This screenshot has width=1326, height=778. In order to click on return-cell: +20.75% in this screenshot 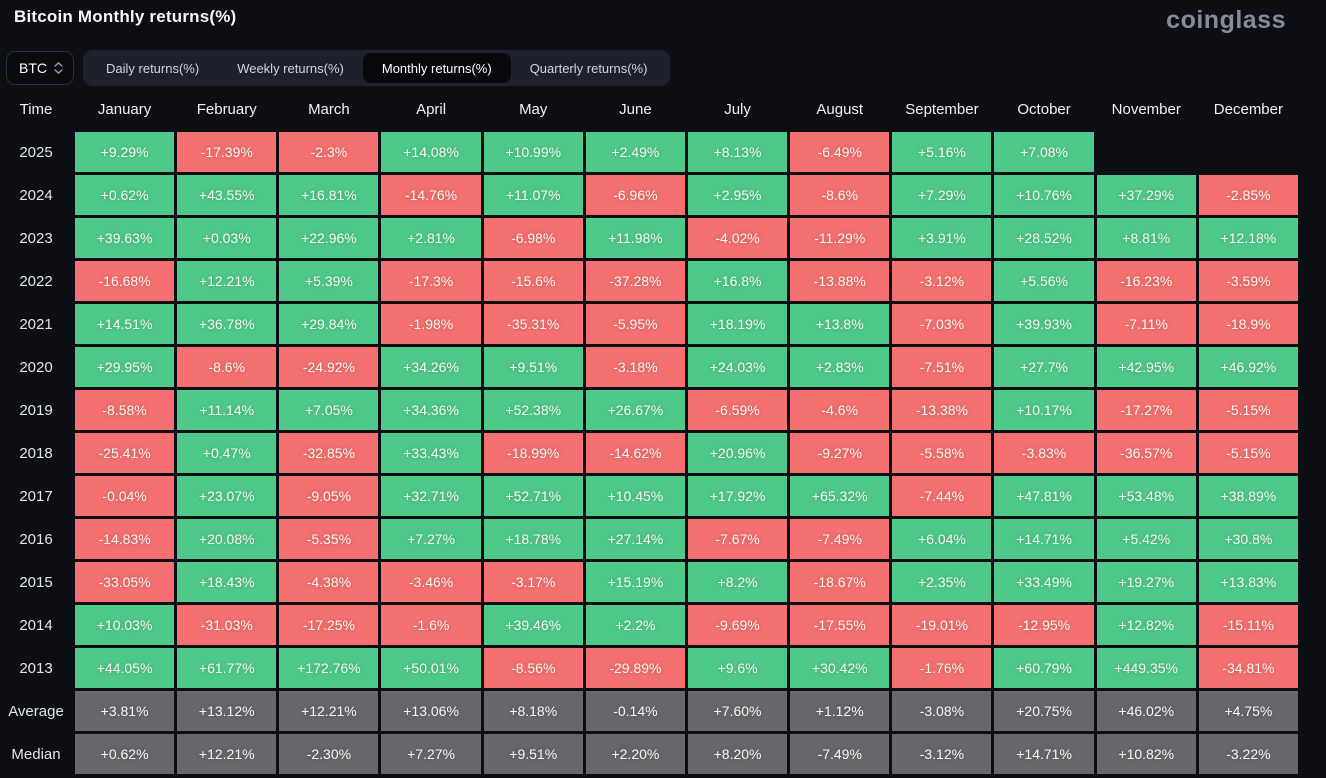, I will do `click(1044, 711)`.